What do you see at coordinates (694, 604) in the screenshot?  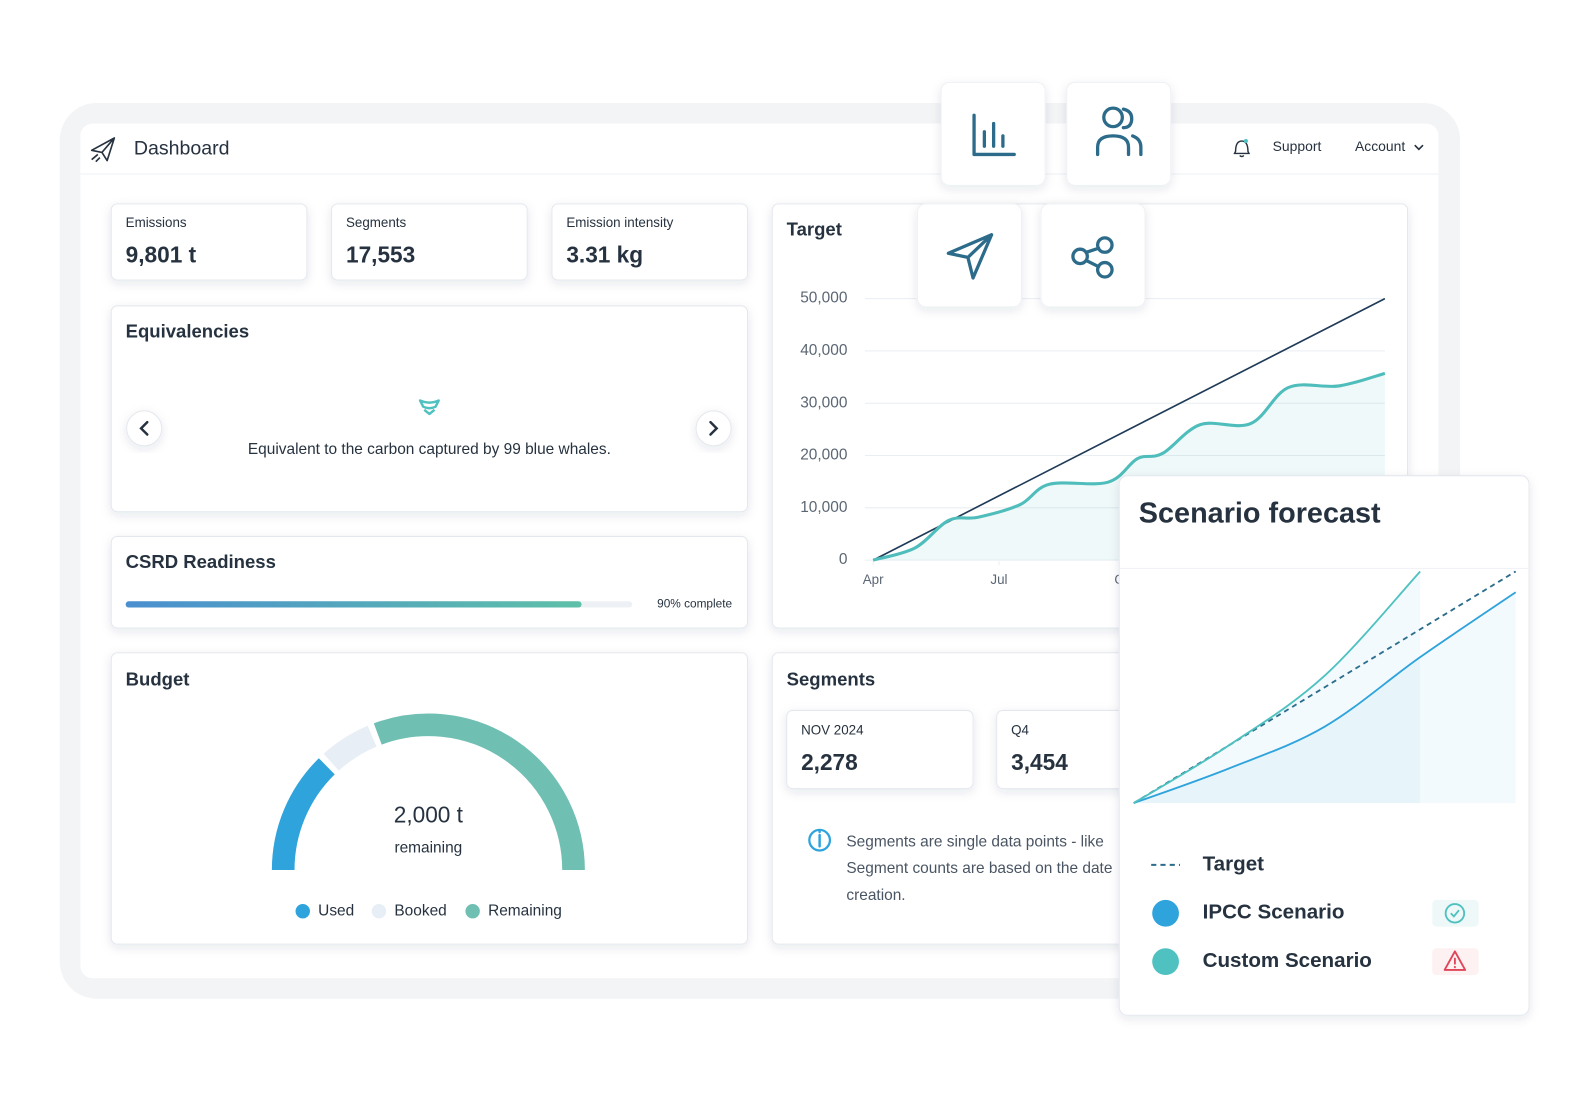 I see `progress-label: 90% complete` at bounding box center [694, 604].